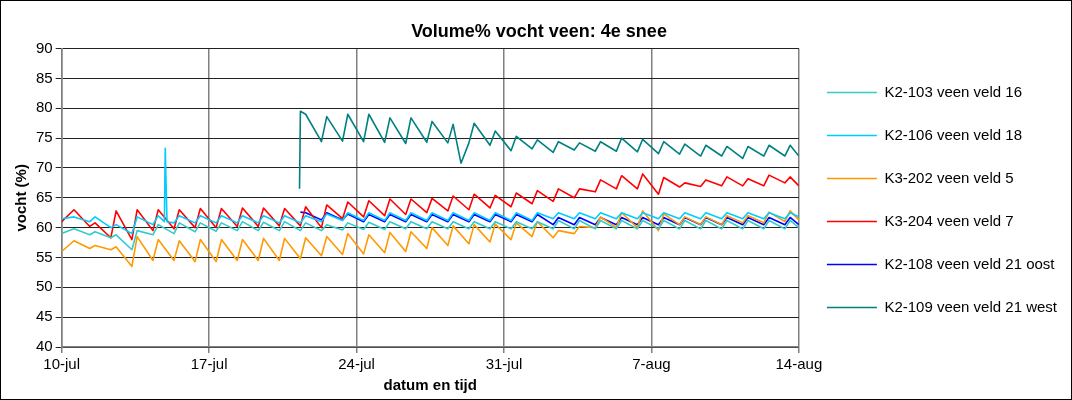  I want to click on y-tick-label: 50, so click(44, 286).